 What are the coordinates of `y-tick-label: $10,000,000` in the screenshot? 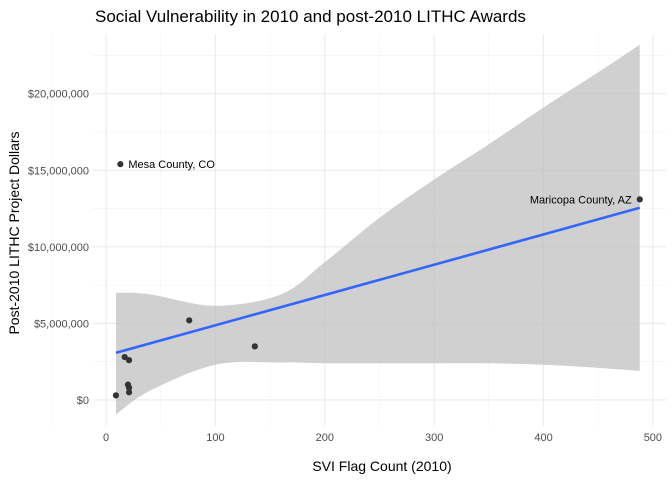 It's located at (58, 248).